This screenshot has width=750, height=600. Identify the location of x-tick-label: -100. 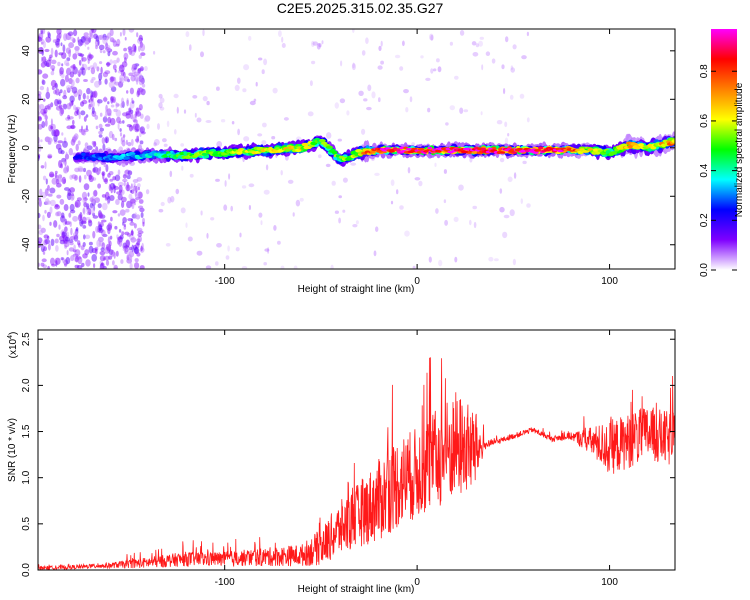
(225, 281).